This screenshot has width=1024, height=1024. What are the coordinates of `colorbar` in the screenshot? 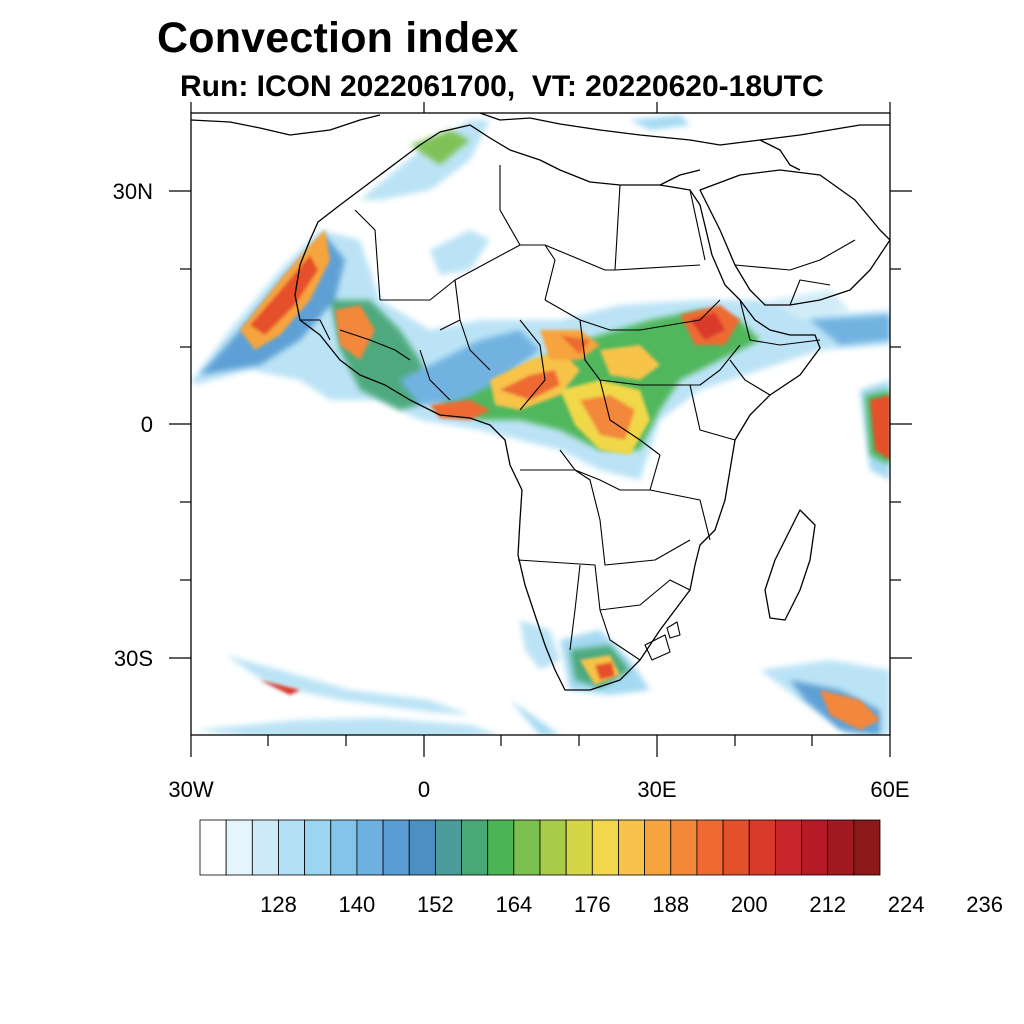 It's located at (540, 847).